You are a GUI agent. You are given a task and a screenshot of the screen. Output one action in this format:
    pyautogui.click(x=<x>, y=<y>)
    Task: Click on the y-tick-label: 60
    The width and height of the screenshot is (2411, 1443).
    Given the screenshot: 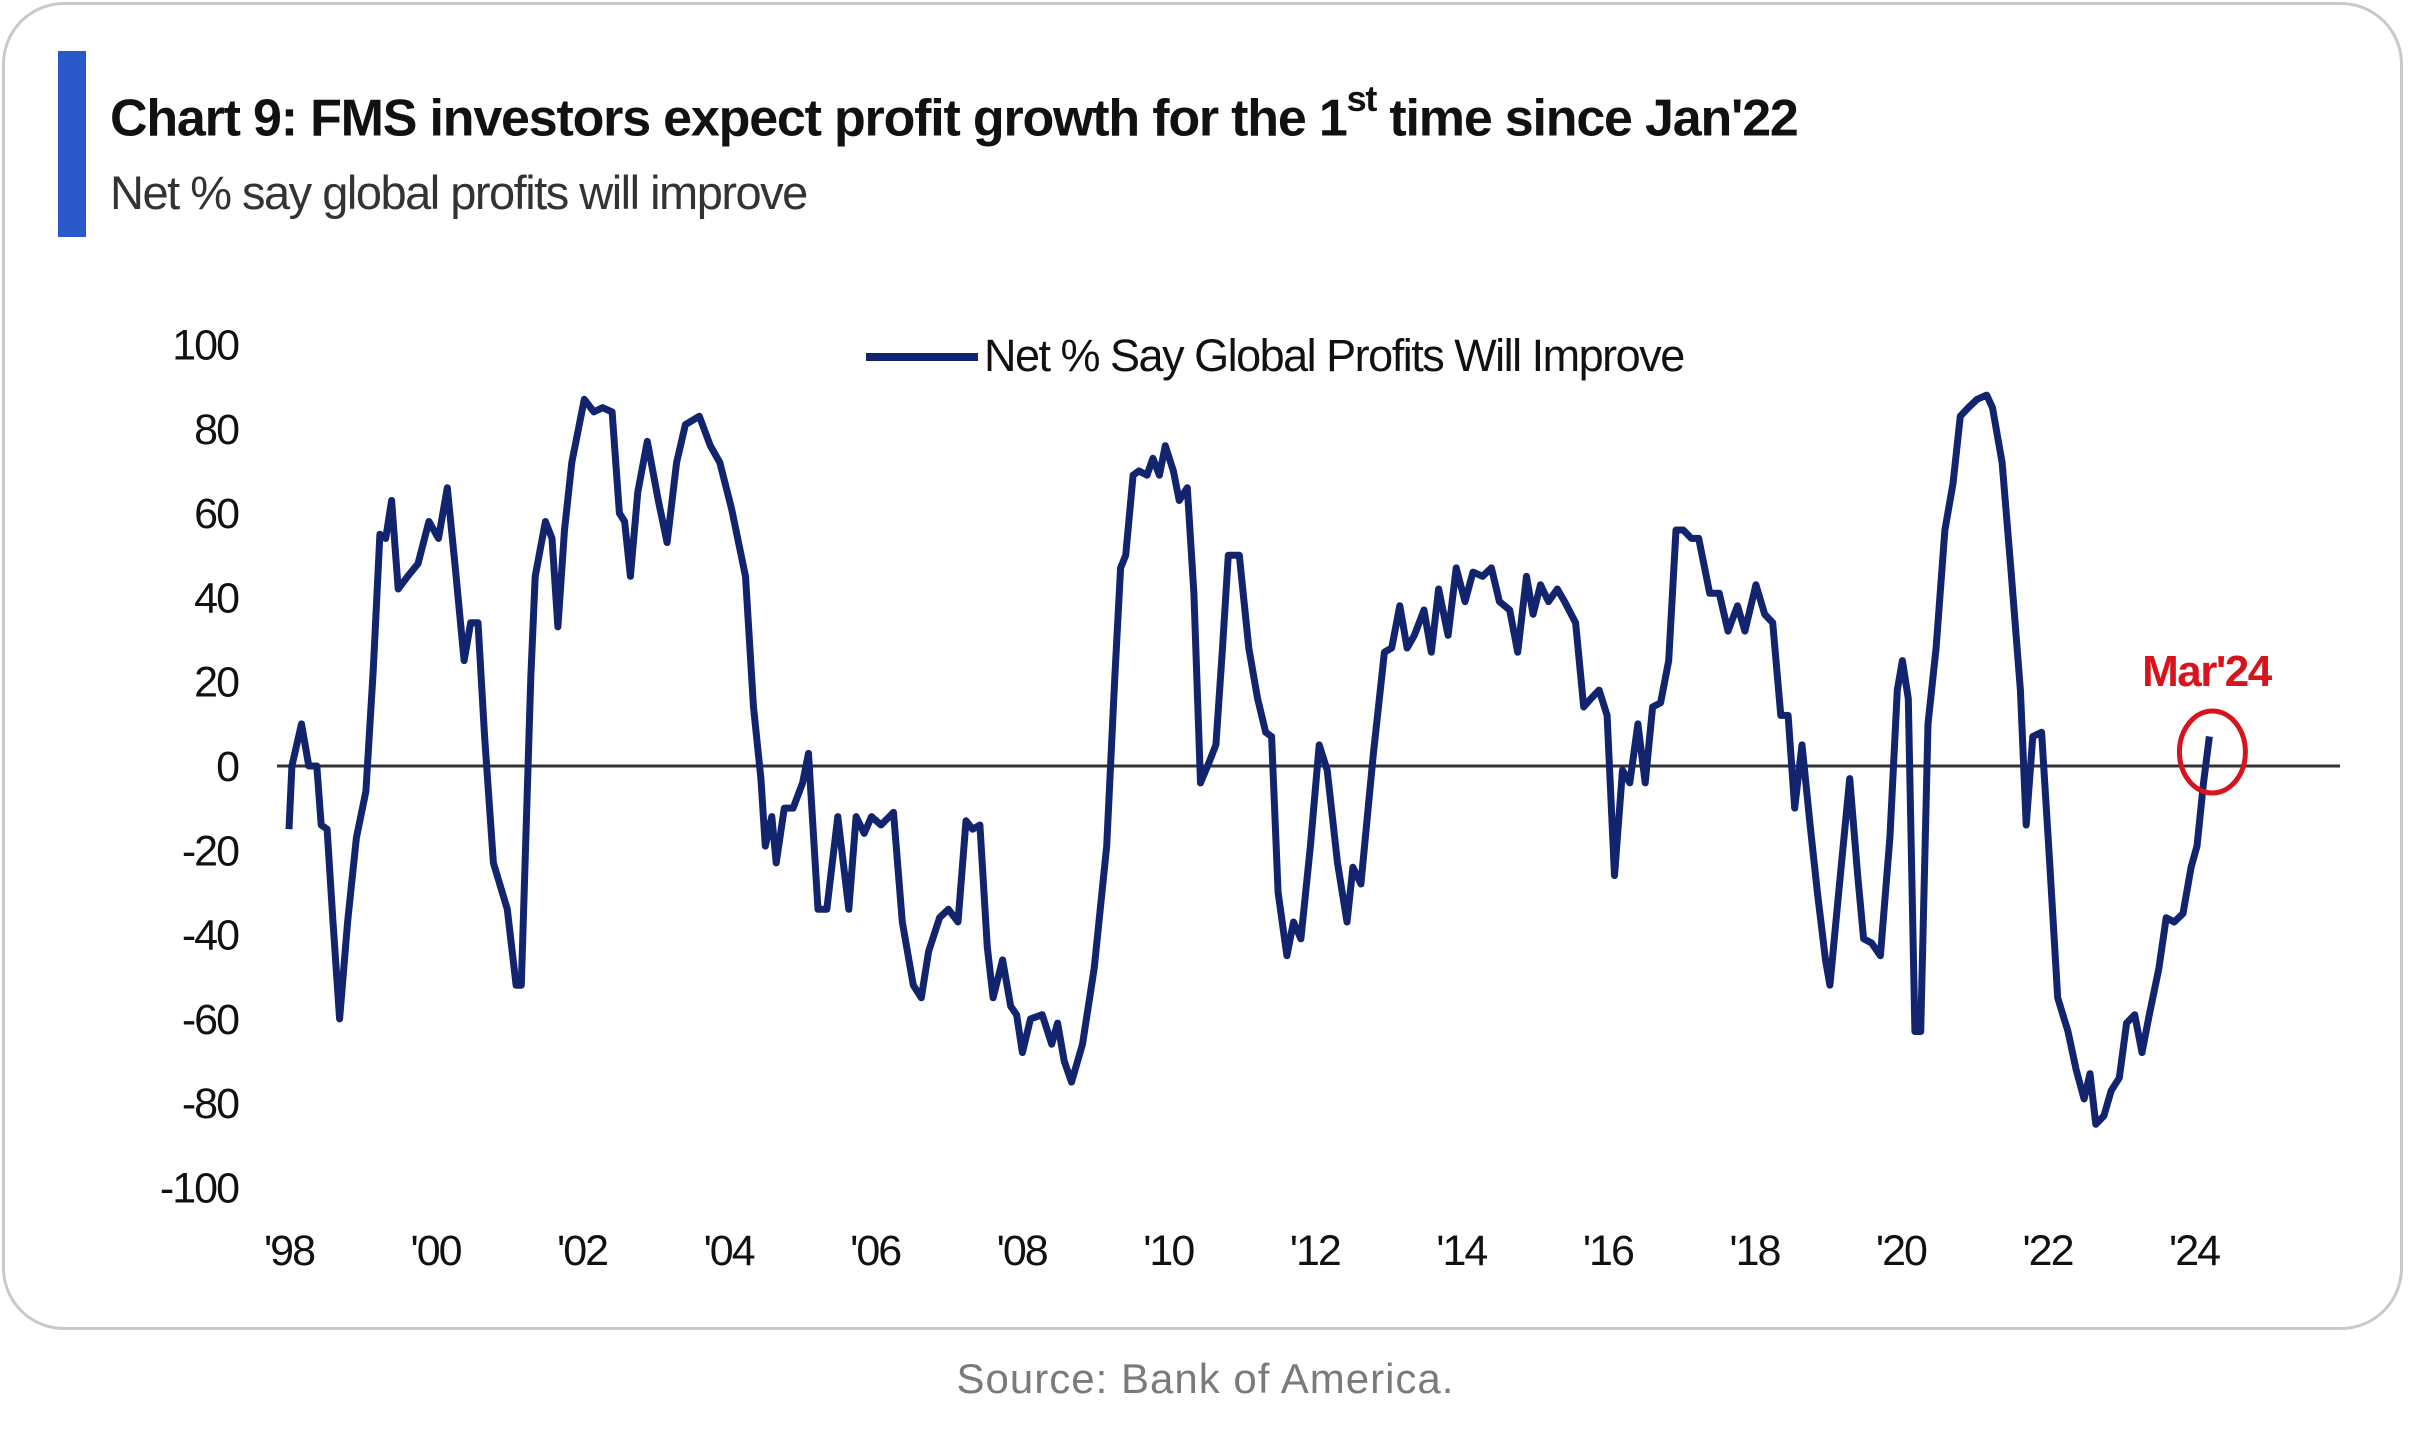 What is the action you would take?
    pyautogui.click(x=216, y=514)
    